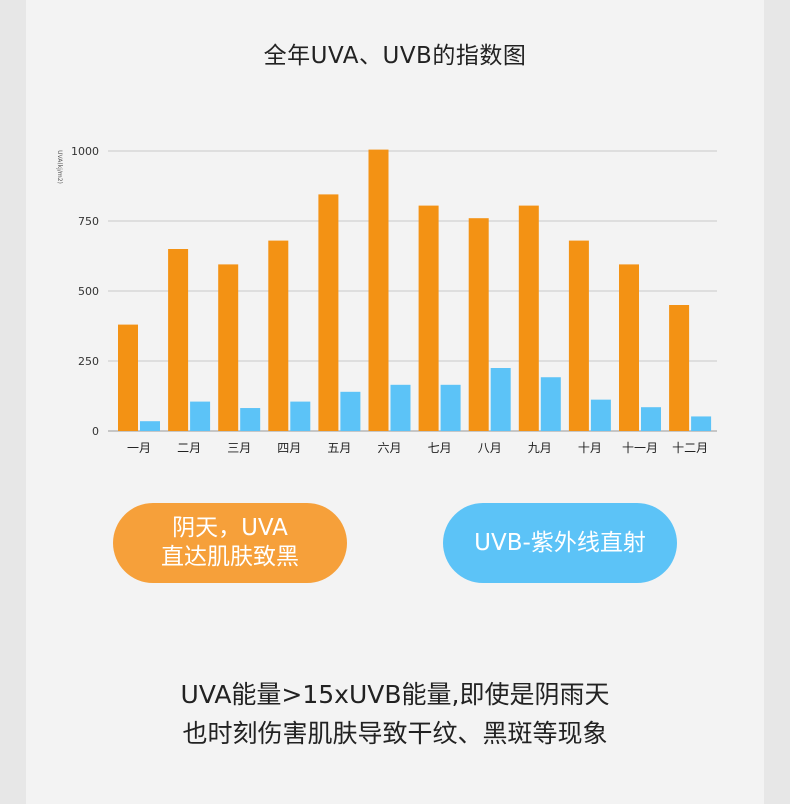  I want to click on footer-line2: 也时刻伤害肌肤导致干纹、黑斑等现象, so click(395, 733).